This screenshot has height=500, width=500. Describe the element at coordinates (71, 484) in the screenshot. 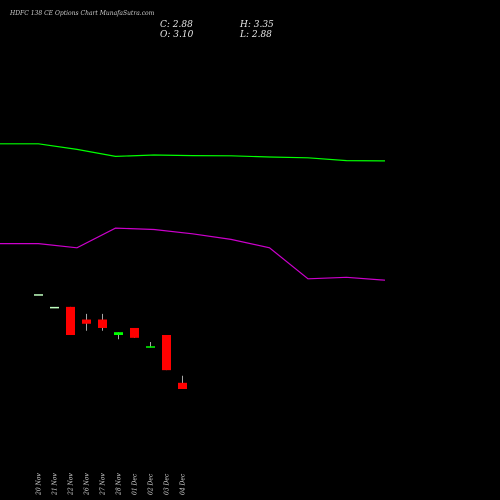

I see `x-tick-label: 22 Nov` at that location.